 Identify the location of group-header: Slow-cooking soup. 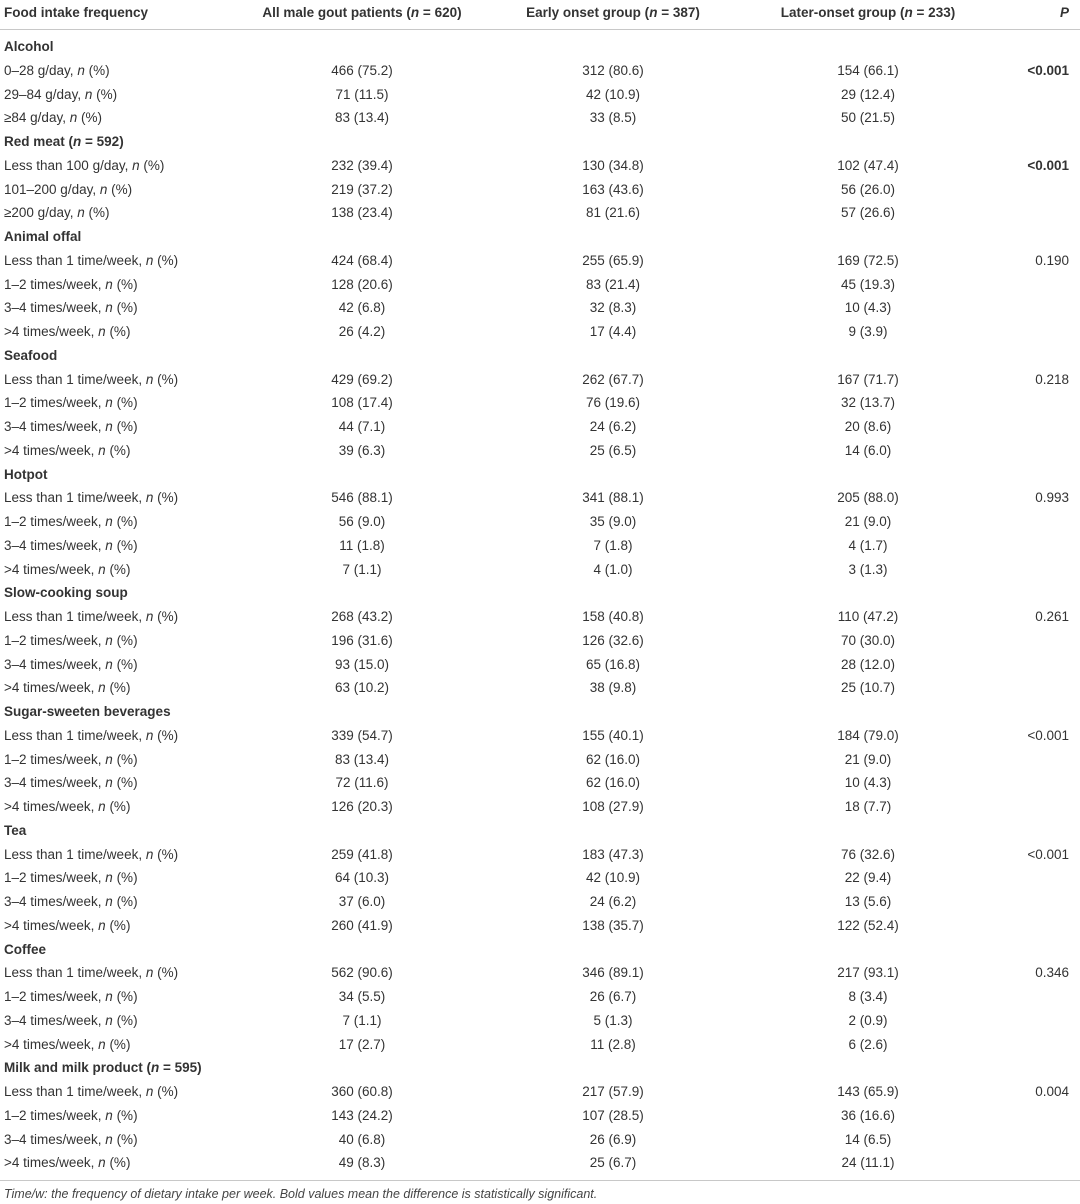
(66, 593).